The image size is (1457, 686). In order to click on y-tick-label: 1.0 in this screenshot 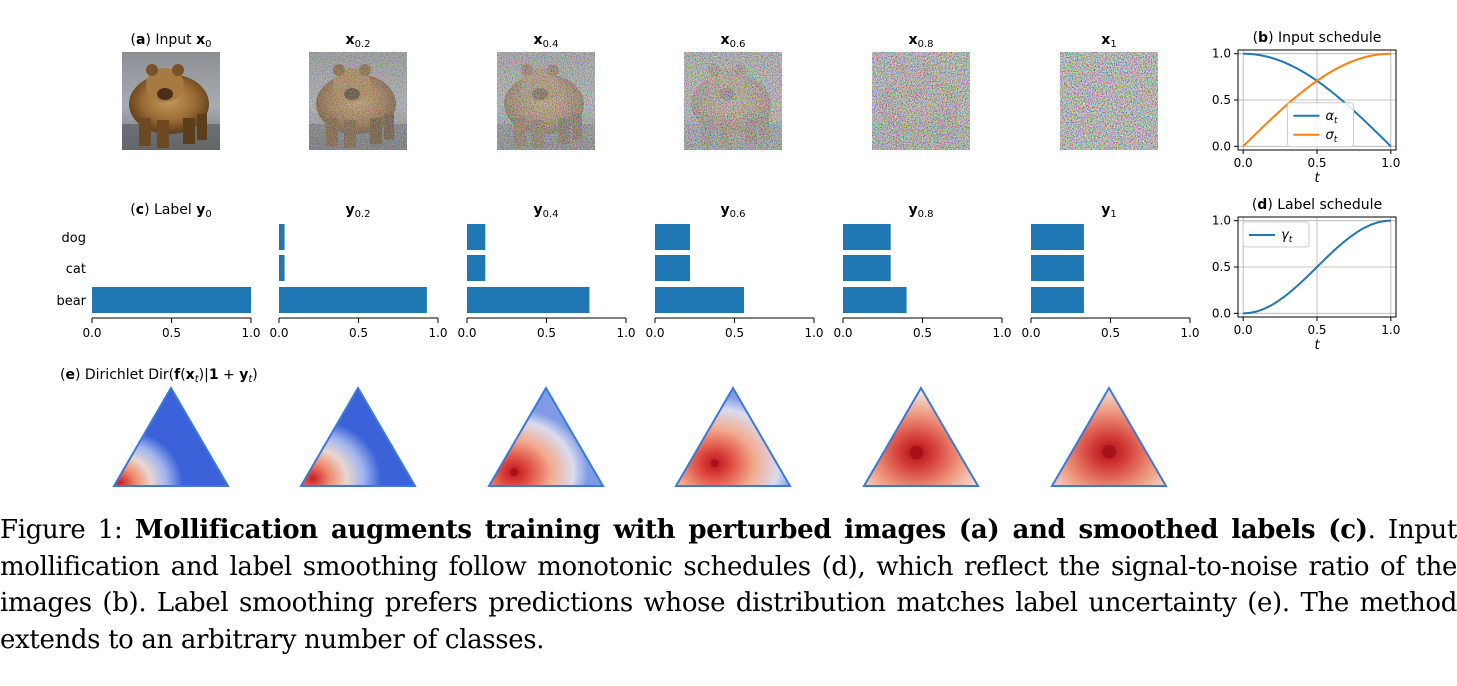, I will do `click(1221, 221)`.